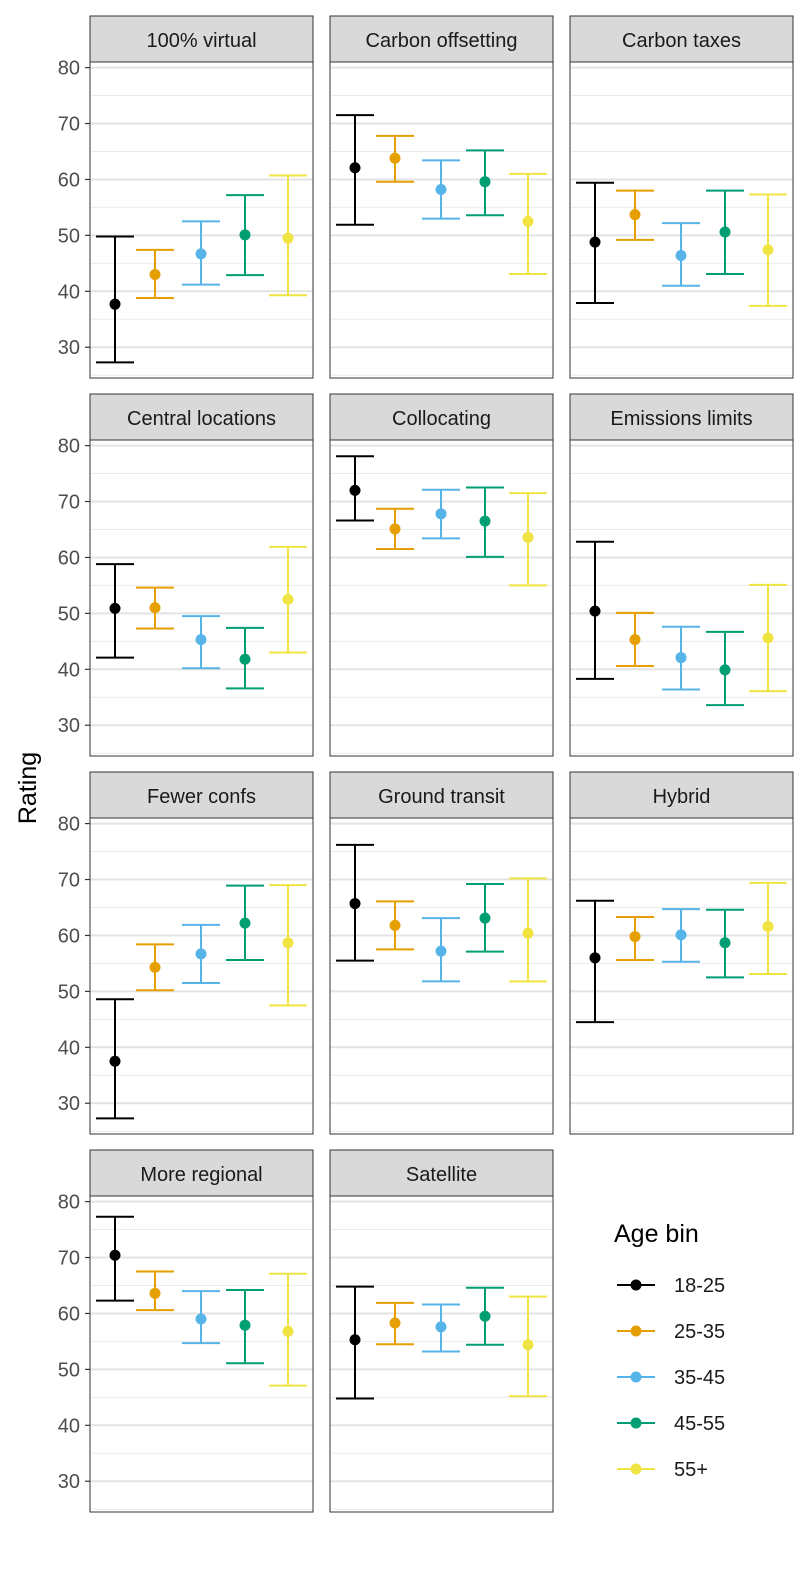 This screenshot has width=808, height=1569. What do you see at coordinates (69, 825) in the screenshot?
I see `y-tick-label: 80` at bounding box center [69, 825].